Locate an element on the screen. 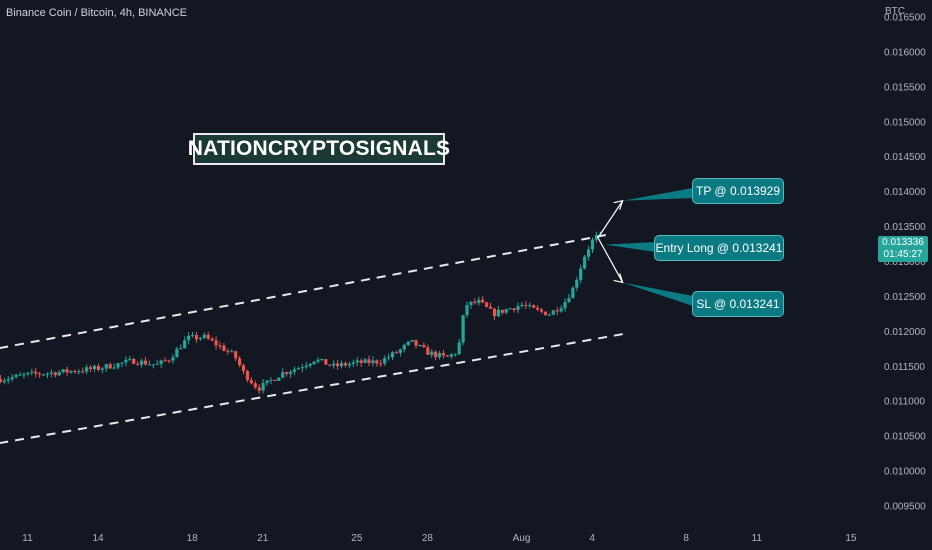 Image resolution: width=932 pixels, height=550 pixels. x-tick-label: 15 is located at coordinates (851, 538).